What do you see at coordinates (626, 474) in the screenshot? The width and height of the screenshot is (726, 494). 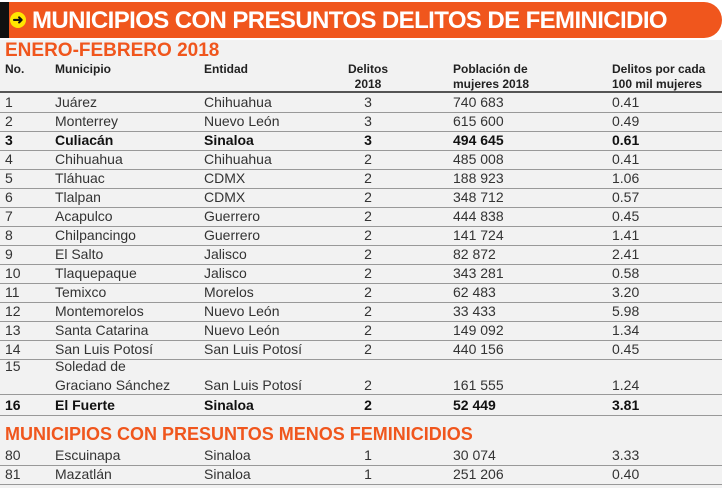 I see `cell-tasa: 0.40` at bounding box center [626, 474].